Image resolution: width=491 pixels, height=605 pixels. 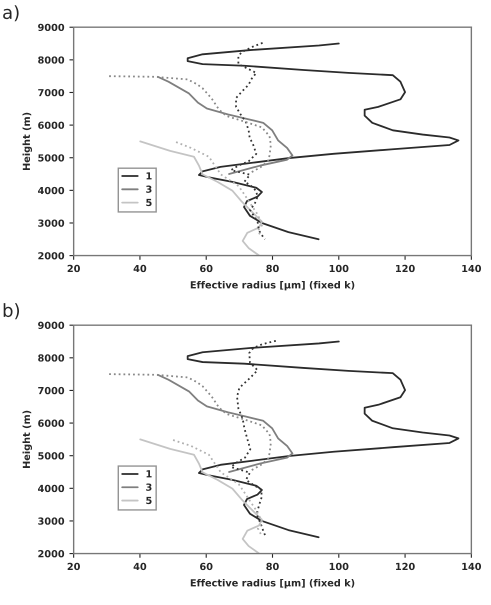 What do you see at coordinates (11, 13) in the screenshot?
I see `chart-title: a)` at bounding box center [11, 13].